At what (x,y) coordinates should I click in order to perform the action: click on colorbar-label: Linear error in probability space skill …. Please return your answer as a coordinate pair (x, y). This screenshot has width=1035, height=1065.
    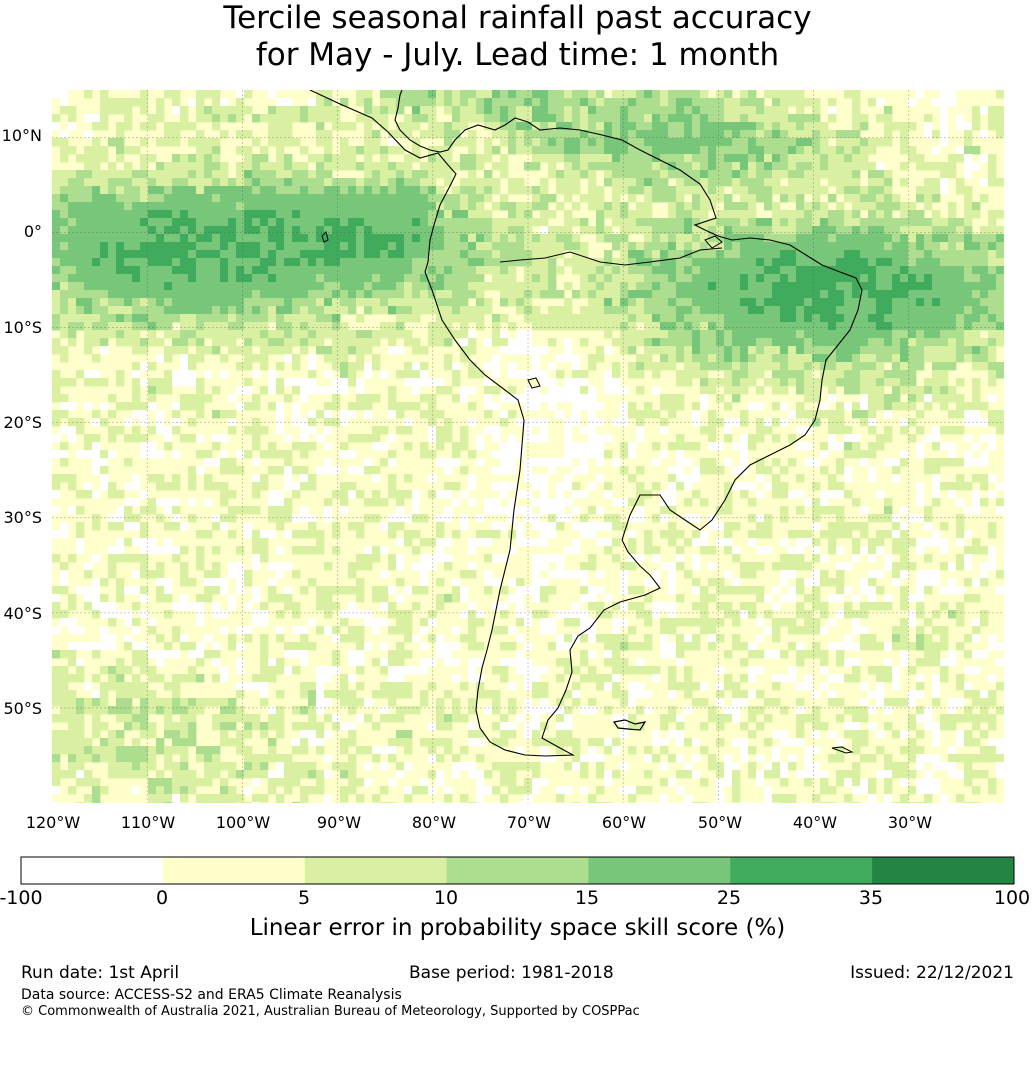
    Looking at the image, I should click on (517, 928).